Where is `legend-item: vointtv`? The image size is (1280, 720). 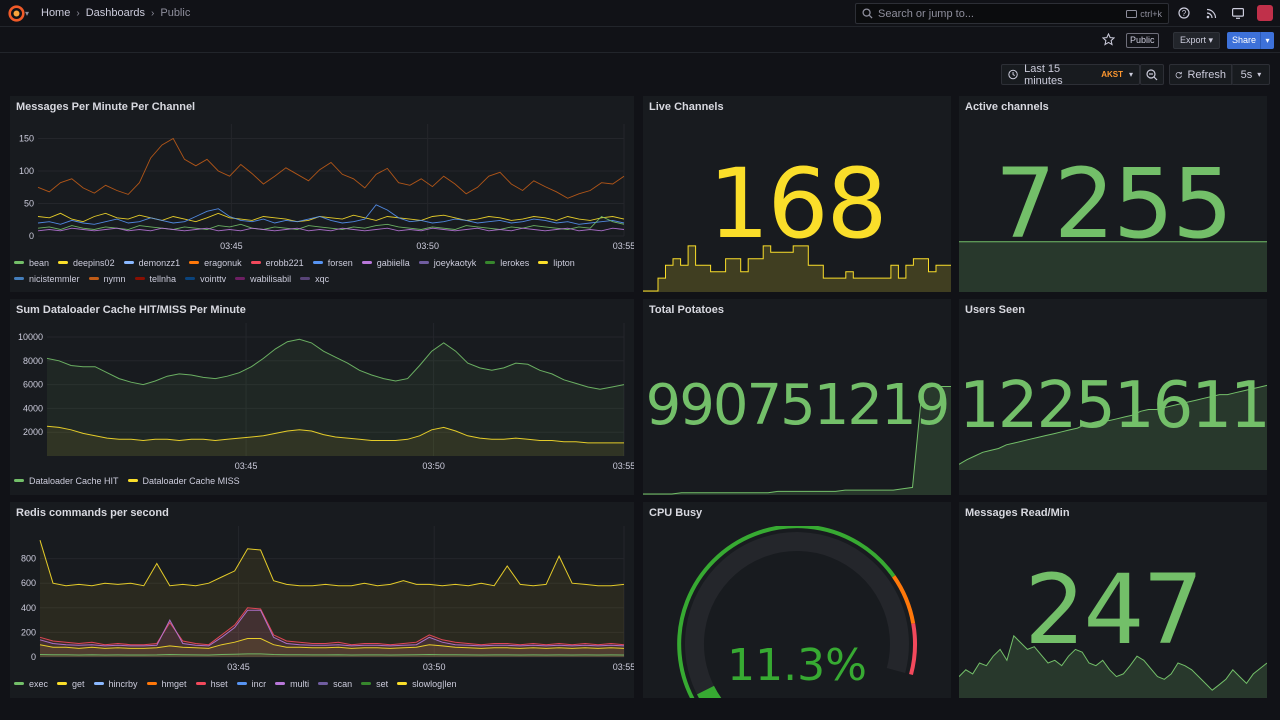
legend-item: vointtv is located at coordinates (205, 278).